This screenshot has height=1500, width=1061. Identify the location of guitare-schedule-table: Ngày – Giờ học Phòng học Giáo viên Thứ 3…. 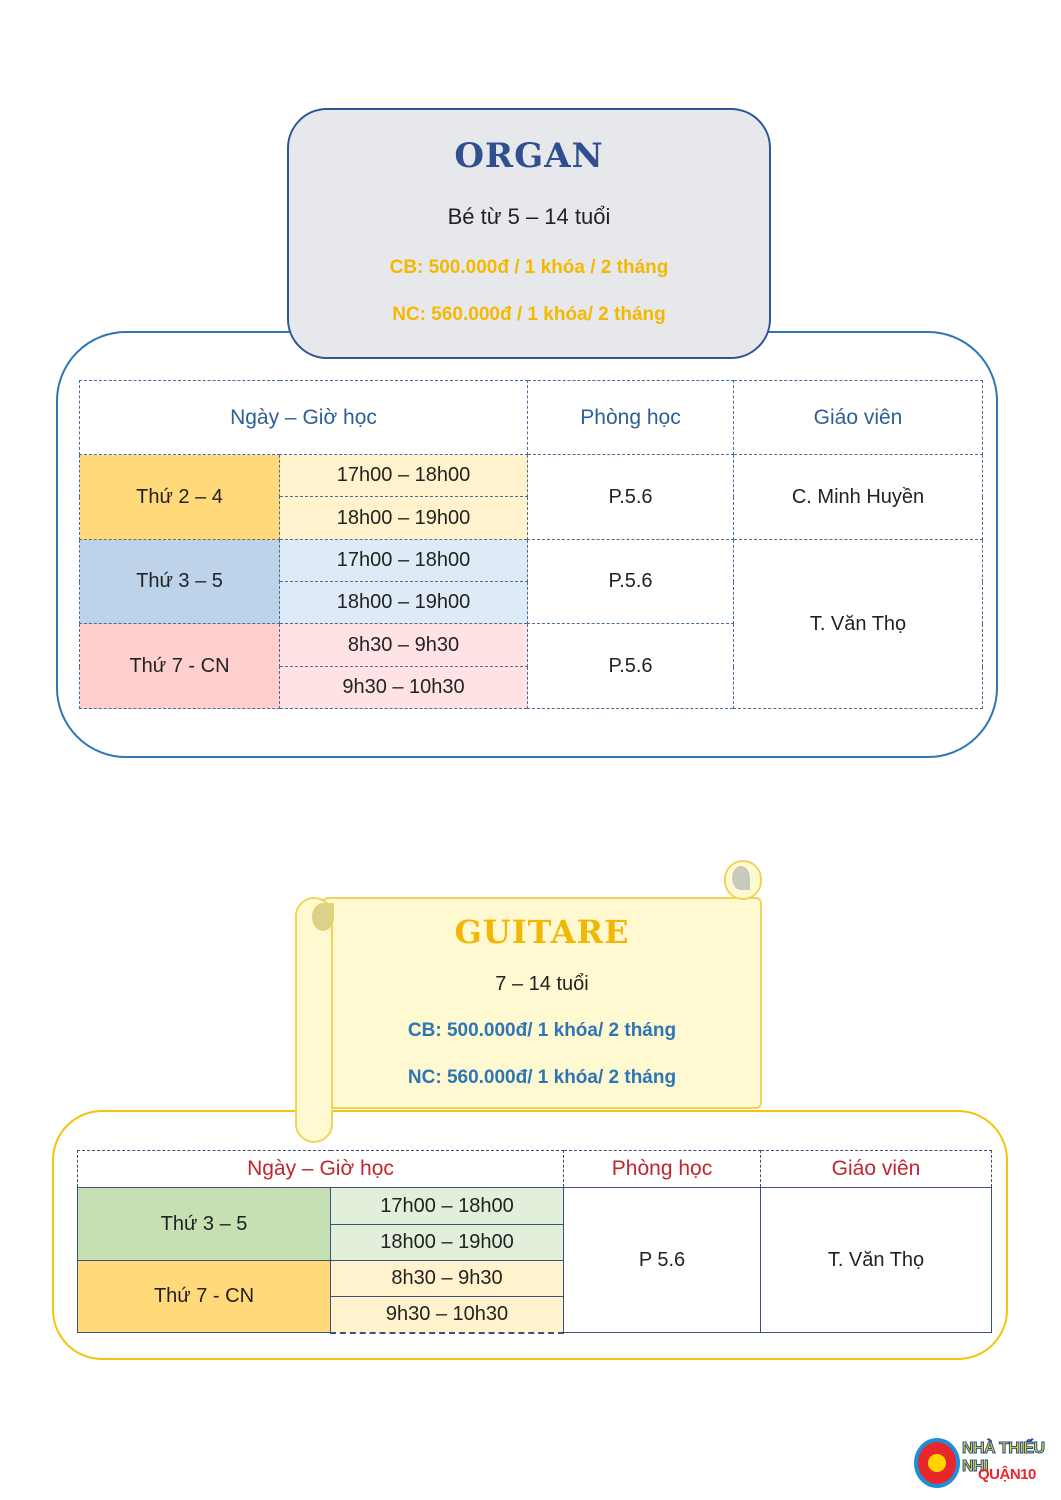
(534, 1242).